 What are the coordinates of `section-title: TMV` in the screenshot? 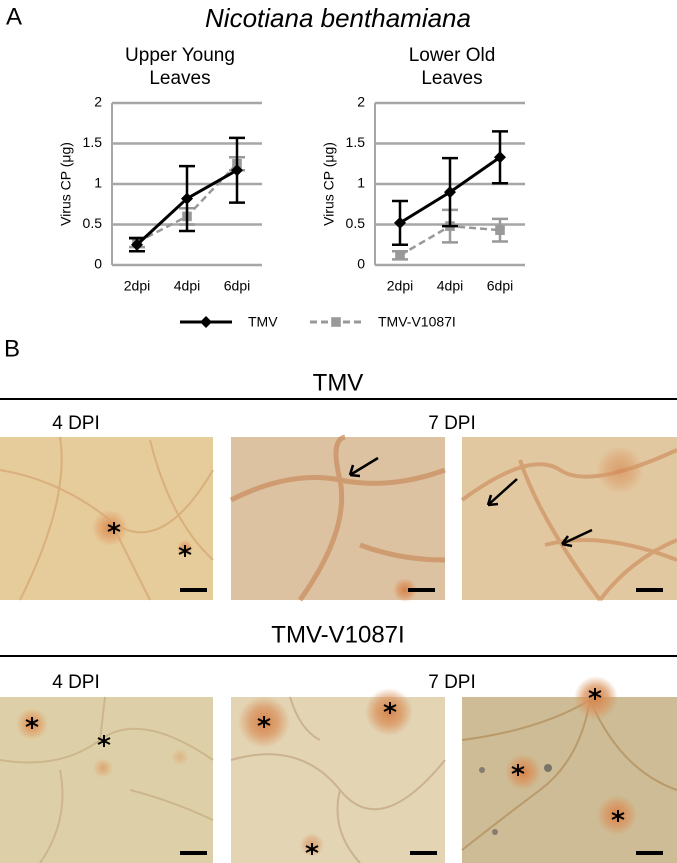 It's located at (338, 382).